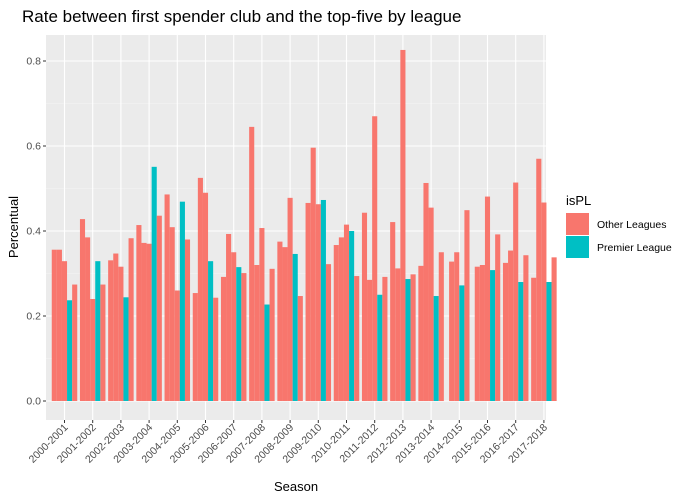 The image size is (700, 500). Describe the element at coordinates (33, 62) in the screenshot. I see `y-tick-label: 0.8` at that location.